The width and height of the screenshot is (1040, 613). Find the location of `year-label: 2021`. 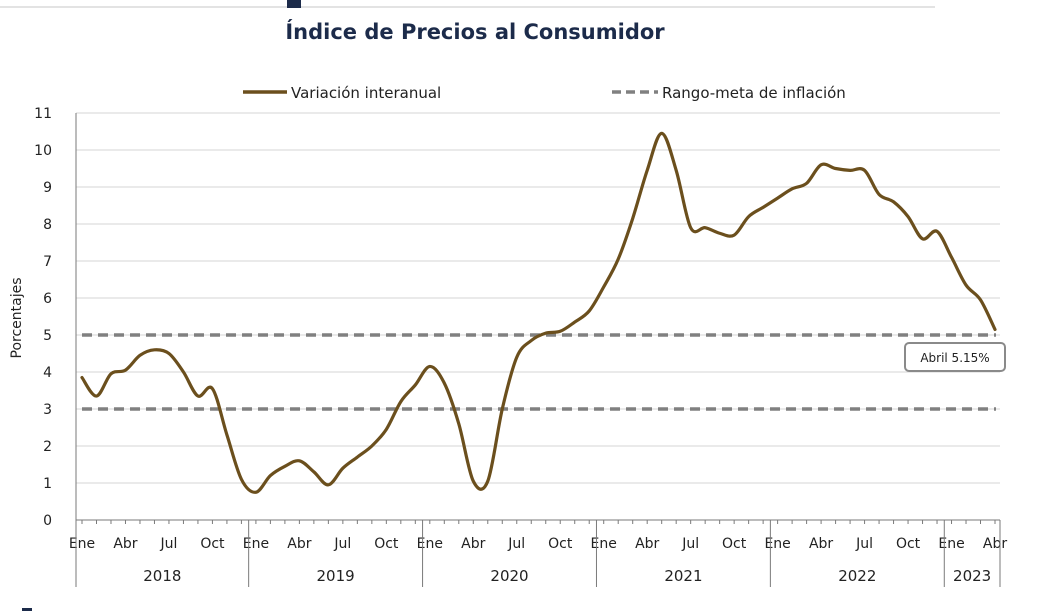

year-label: 2021 is located at coordinates (683, 576).